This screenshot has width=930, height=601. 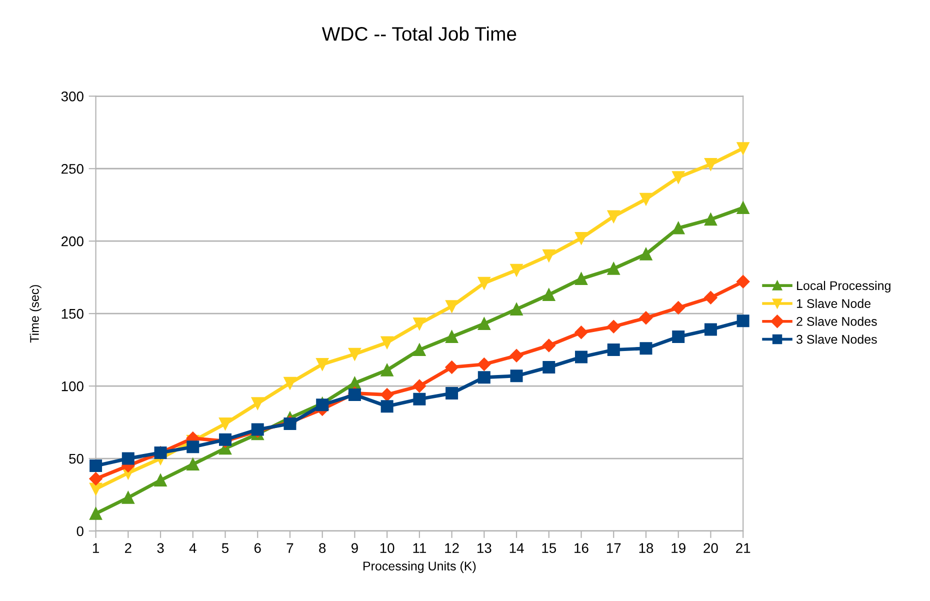 What do you see at coordinates (160, 548) in the screenshot?
I see `x-tick-label: 3` at bounding box center [160, 548].